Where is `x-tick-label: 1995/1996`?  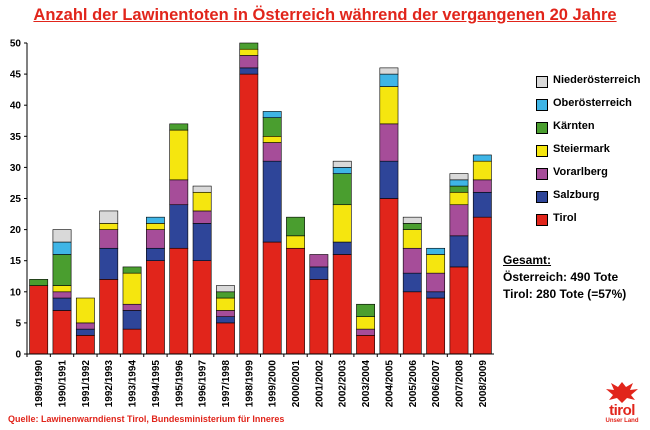 x-tick-label: 1995/1996 is located at coordinates (179, 384).